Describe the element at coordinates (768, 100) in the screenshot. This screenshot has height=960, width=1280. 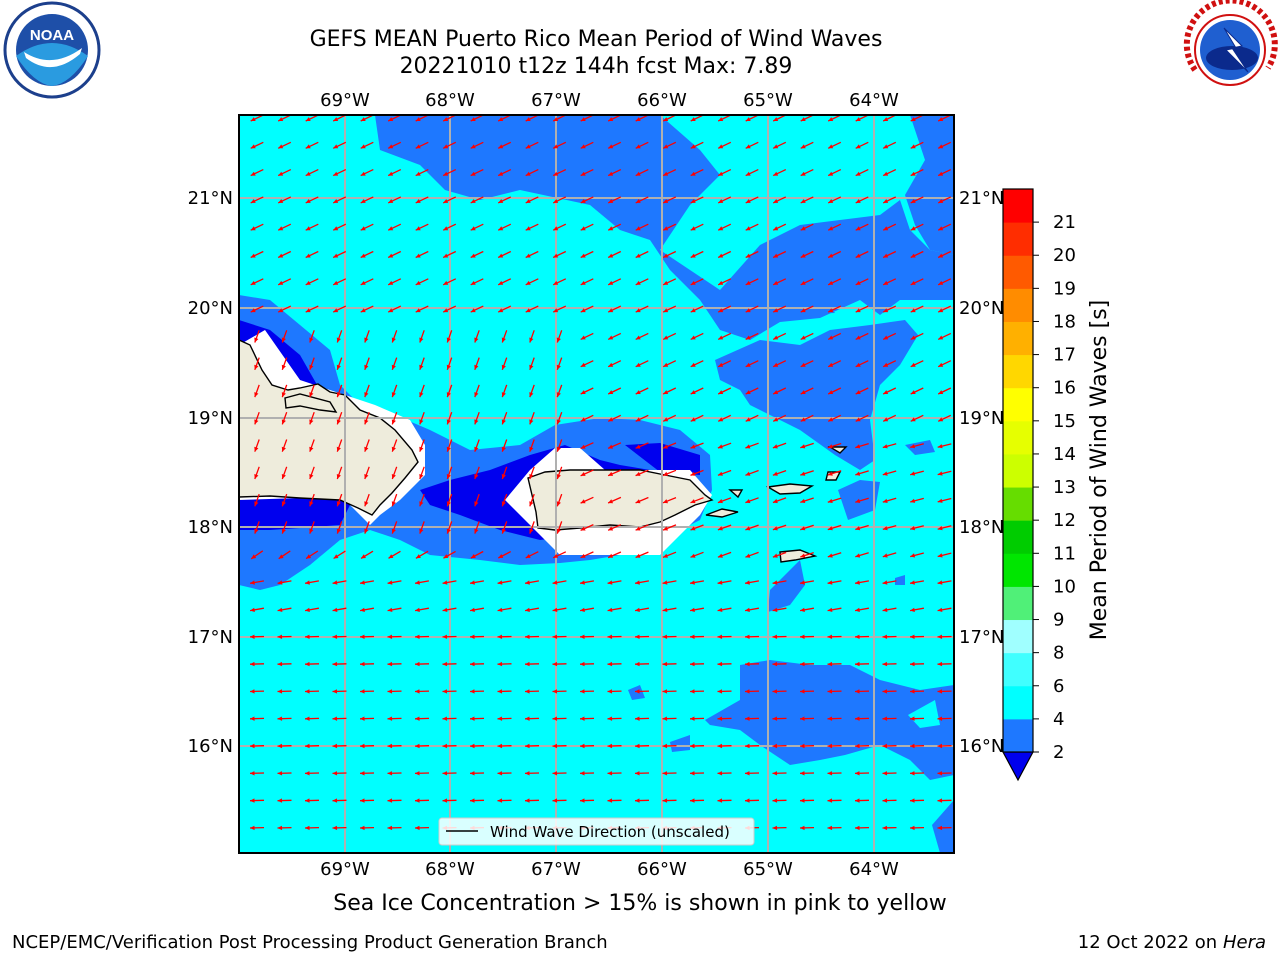
I see `lon-label-top: 65°W` at that location.